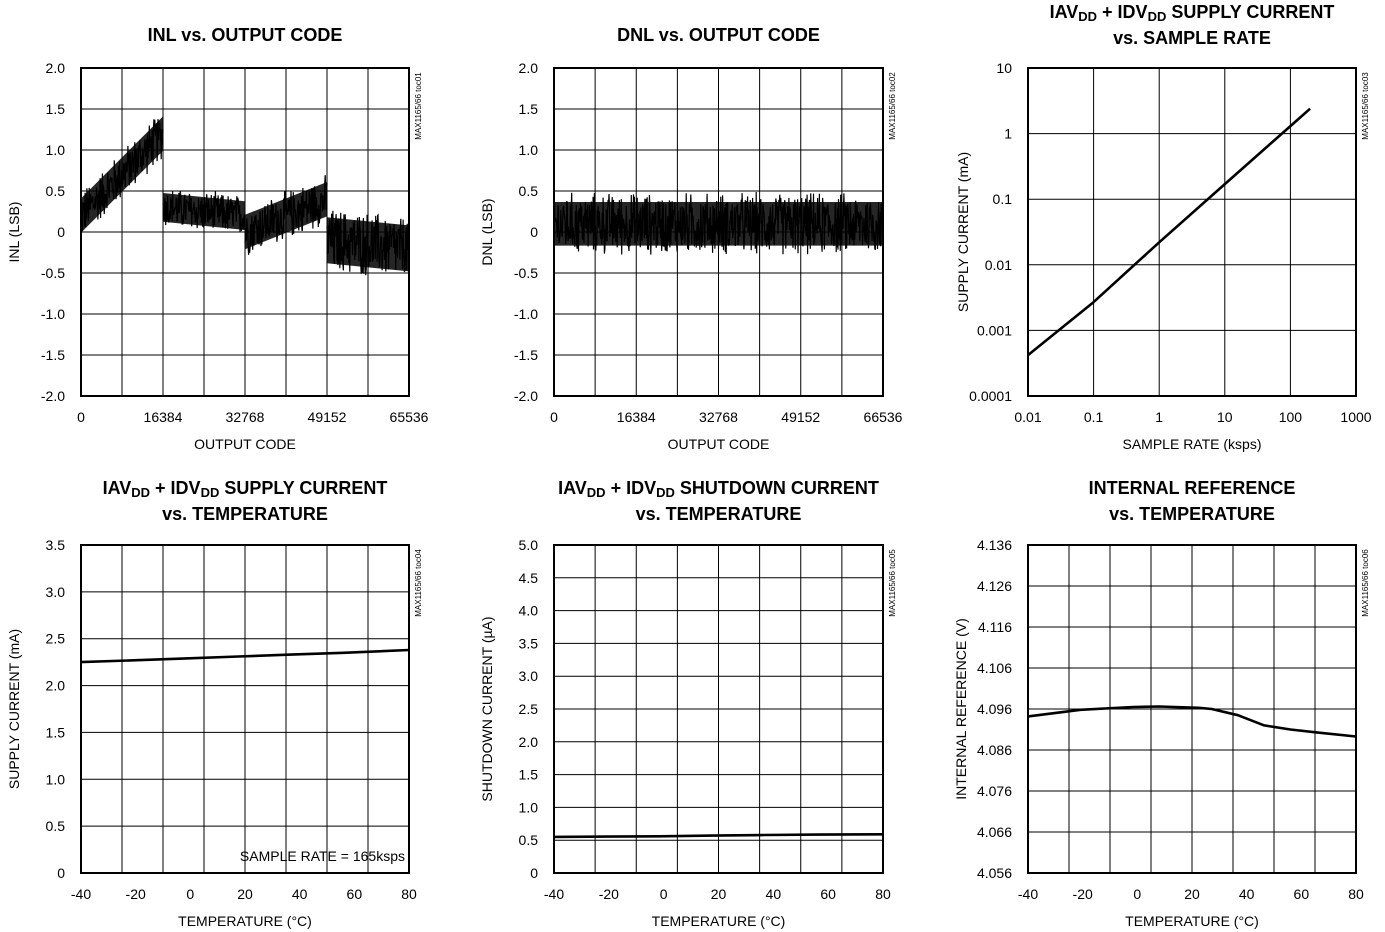  Describe the element at coordinates (322, 856) in the screenshot. I see `annotation-label: SAMPLE RATE = 165ksps` at that location.